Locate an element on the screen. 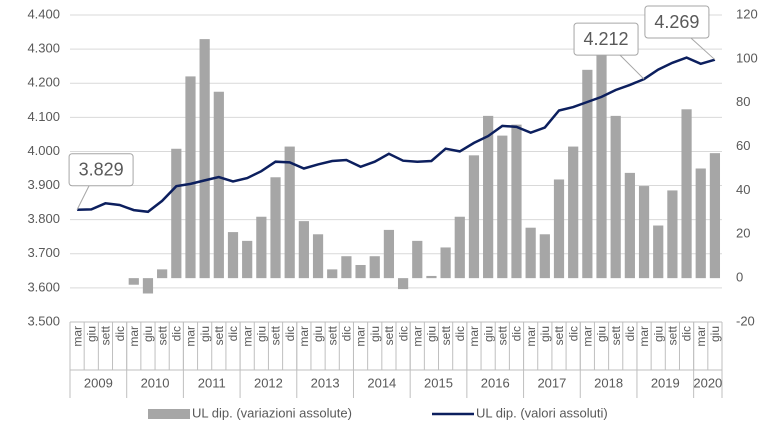 The height and width of the screenshot is (432, 773). y2-tick-label: 100 is located at coordinates (747, 57).